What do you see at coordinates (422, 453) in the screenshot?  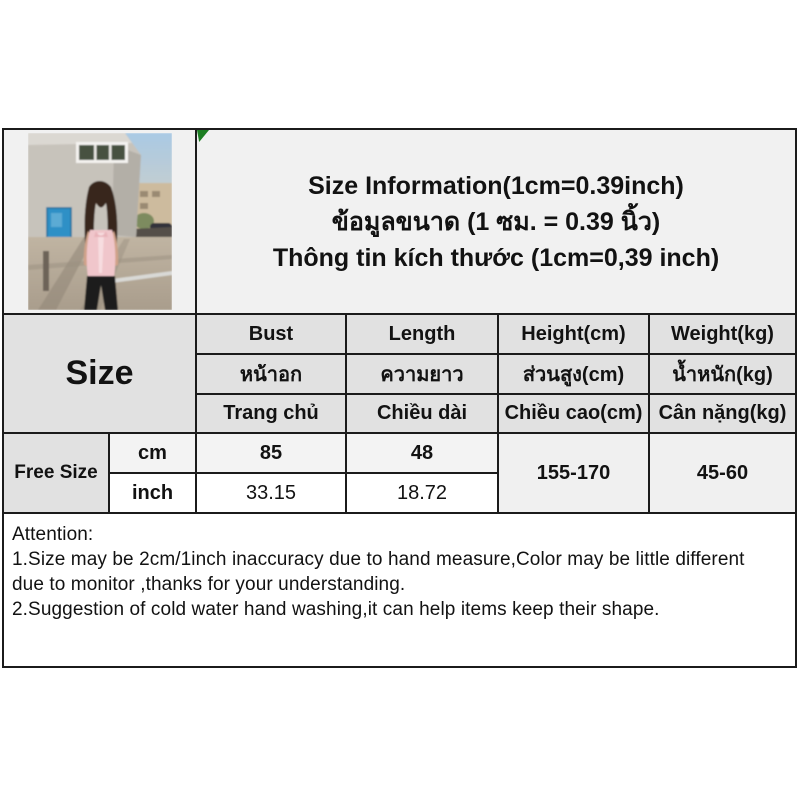 I see `value-length-cm: 48` at bounding box center [422, 453].